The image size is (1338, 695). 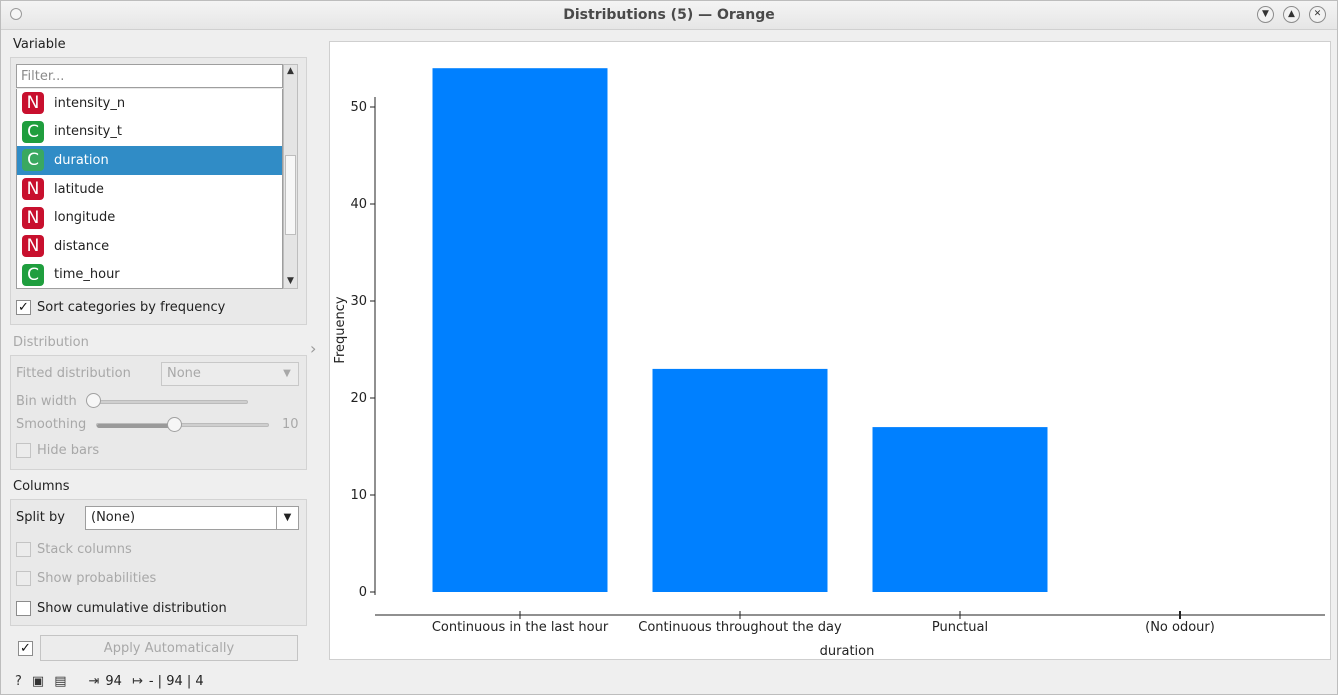 I want to click on input-icon: ⇥, so click(x=94, y=681).